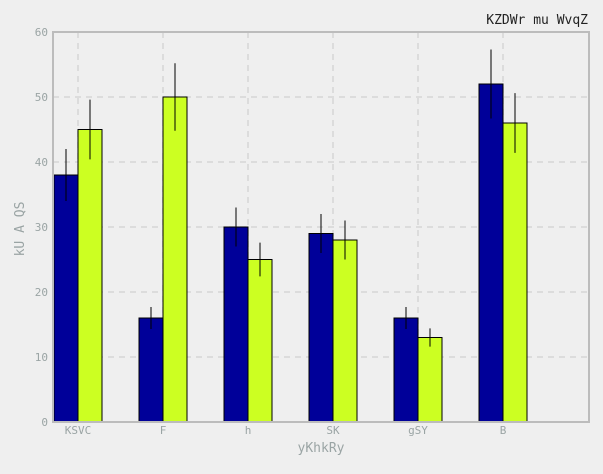 Image resolution: width=603 pixels, height=474 pixels. Describe the element at coordinates (321, 448) in the screenshot. I see `x-axis-label: yKhkRy` at that location.